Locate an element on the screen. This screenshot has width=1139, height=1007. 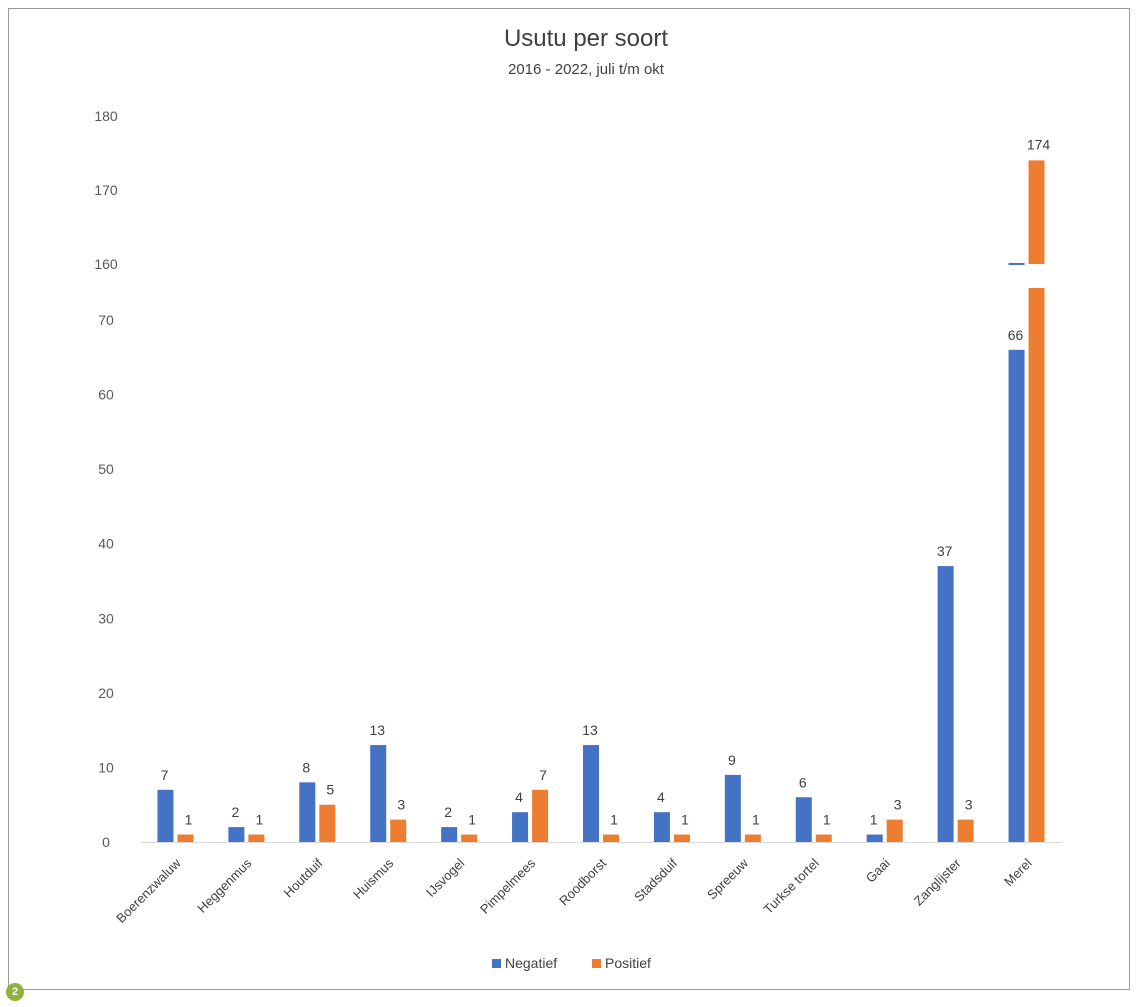
x-tick-label: Pimpelmees is located at coordinates (508, 886).